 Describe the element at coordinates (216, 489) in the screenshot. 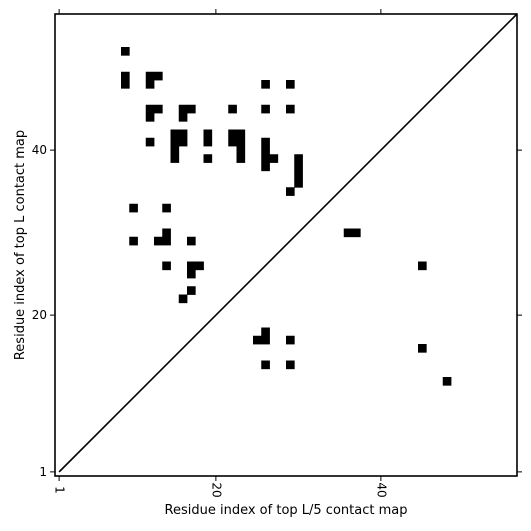

I see `x-tick-label: 20` at that location.